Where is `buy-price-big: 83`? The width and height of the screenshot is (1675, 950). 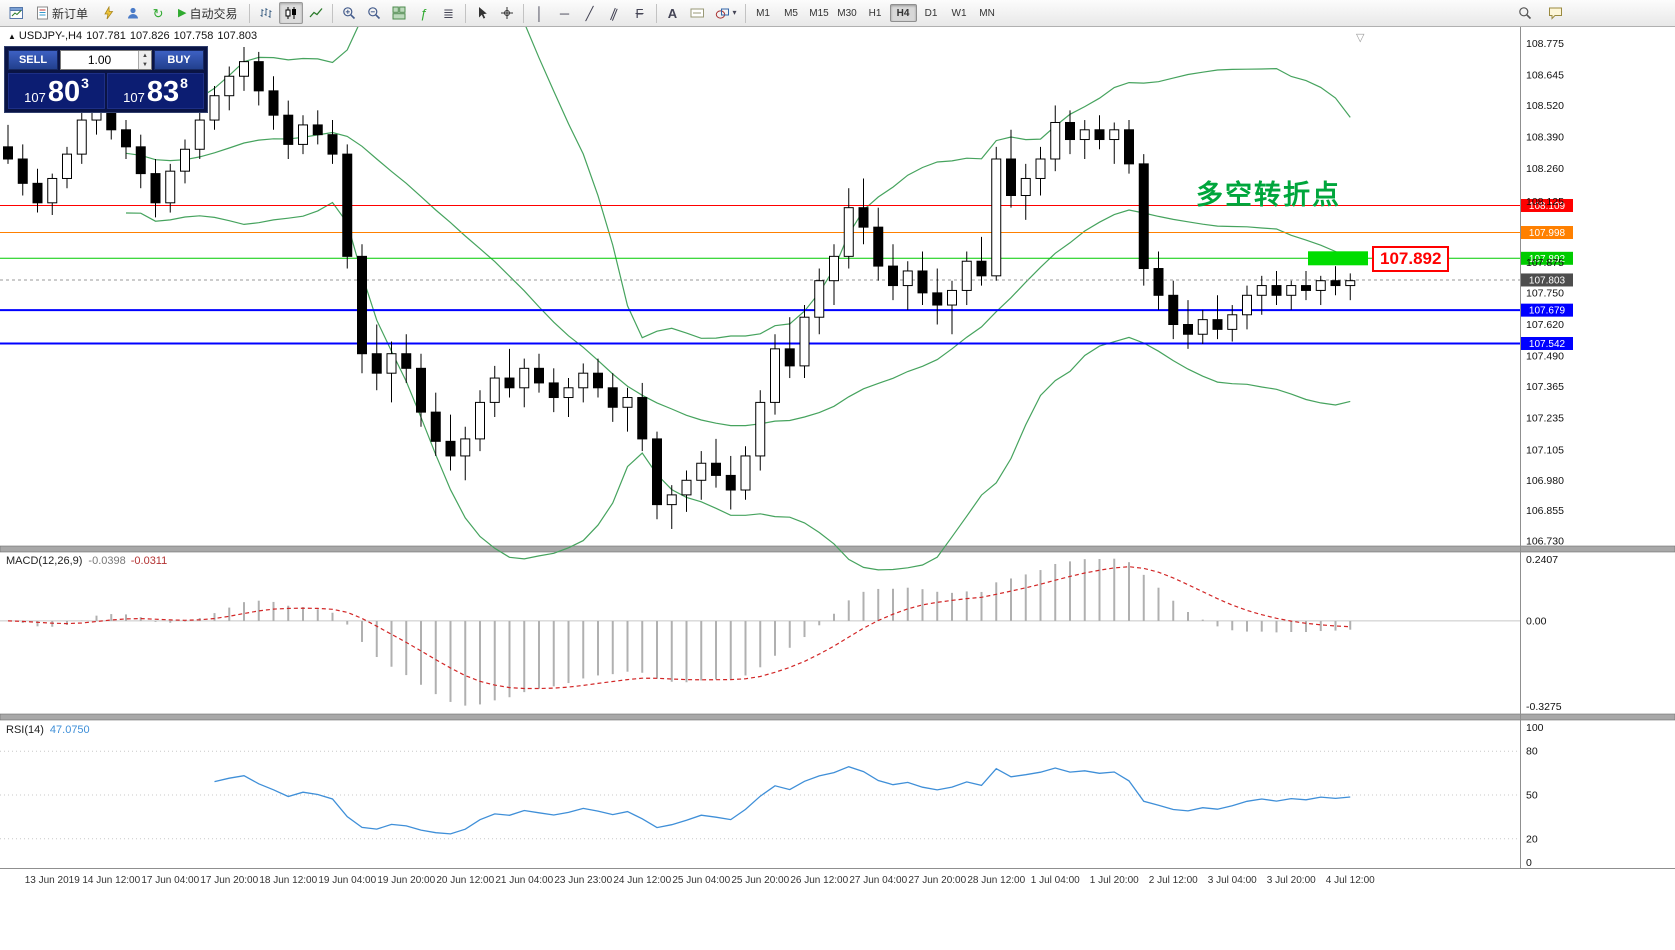 buy-price-big: 83 is located at coordinates (163, 92).